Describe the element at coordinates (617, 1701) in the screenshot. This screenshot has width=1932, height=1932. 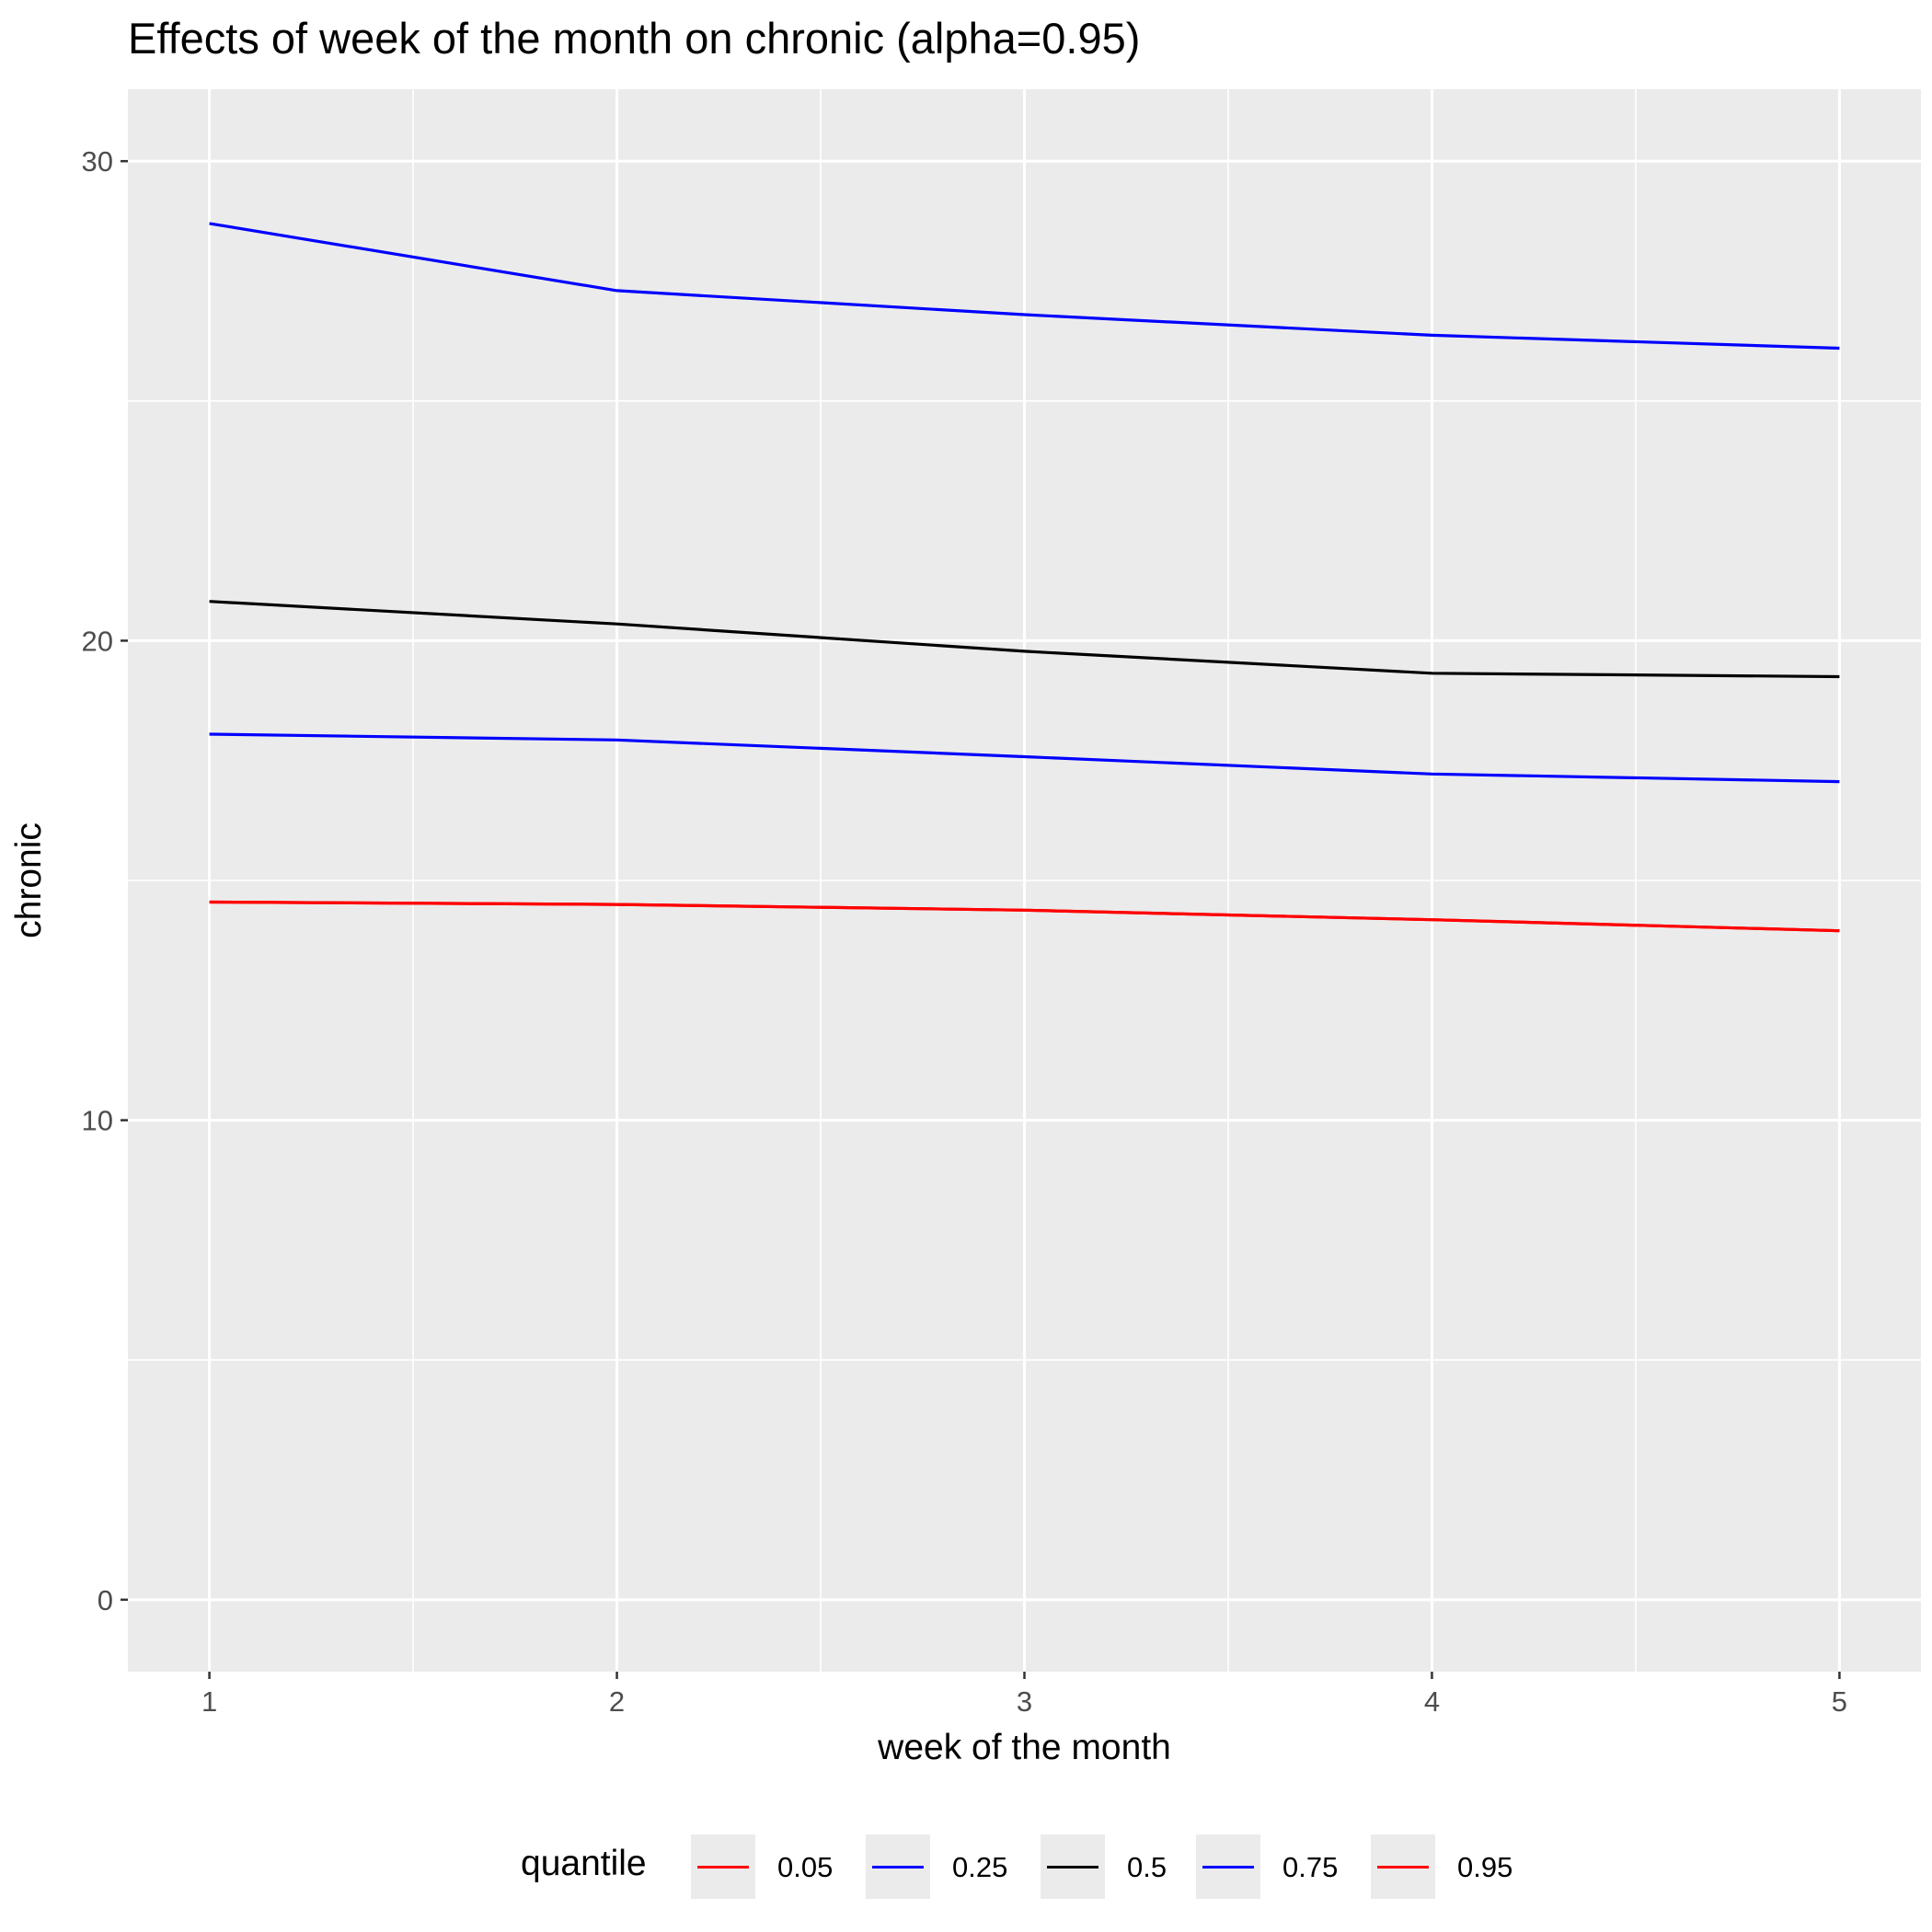
I see `x-tick-label: 2` at that location.